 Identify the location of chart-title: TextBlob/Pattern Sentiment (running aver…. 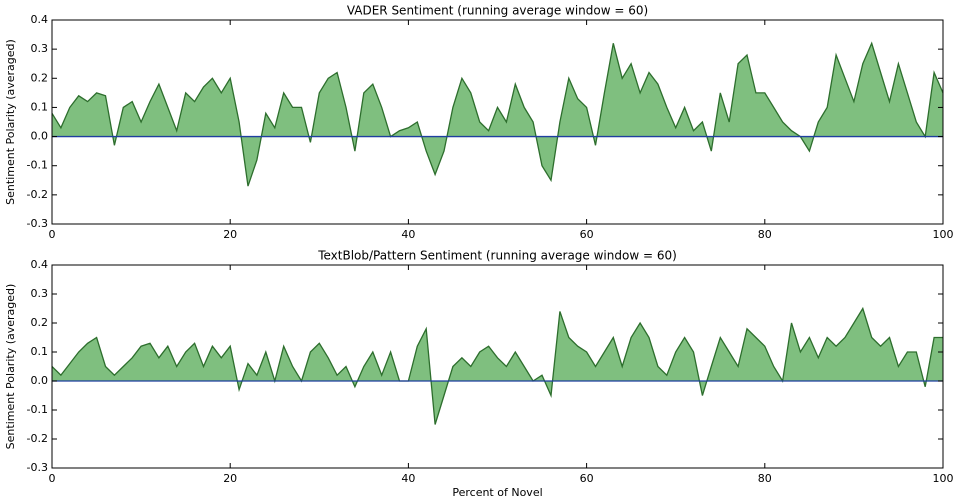
(497, 256).